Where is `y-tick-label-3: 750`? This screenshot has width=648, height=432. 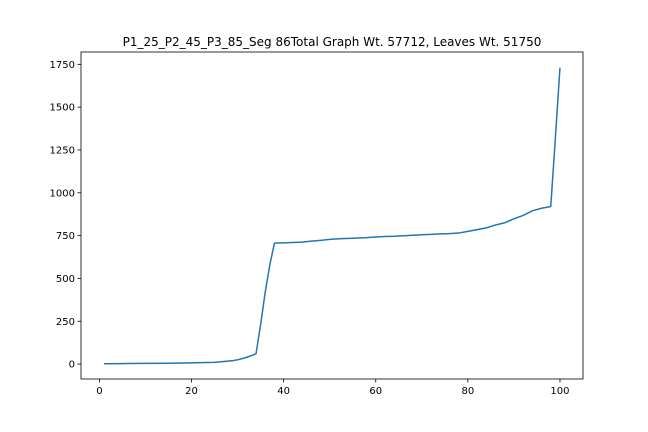
y-tick-label-3: 750 is located at coordinates (65, 236).